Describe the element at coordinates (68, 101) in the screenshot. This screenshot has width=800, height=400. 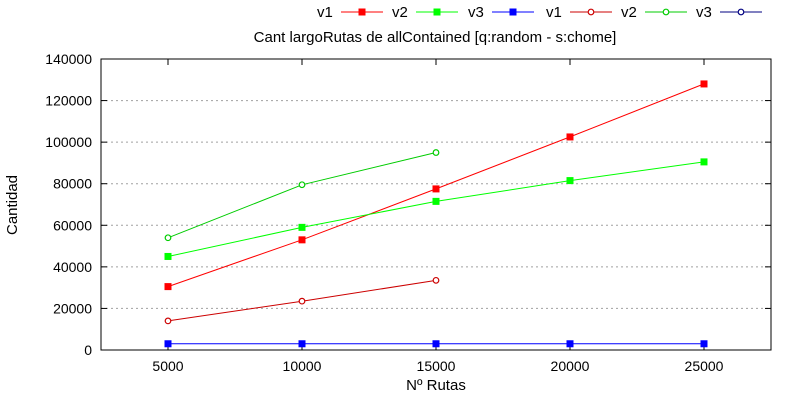
I see `y-tick-label: 120000` at that location.